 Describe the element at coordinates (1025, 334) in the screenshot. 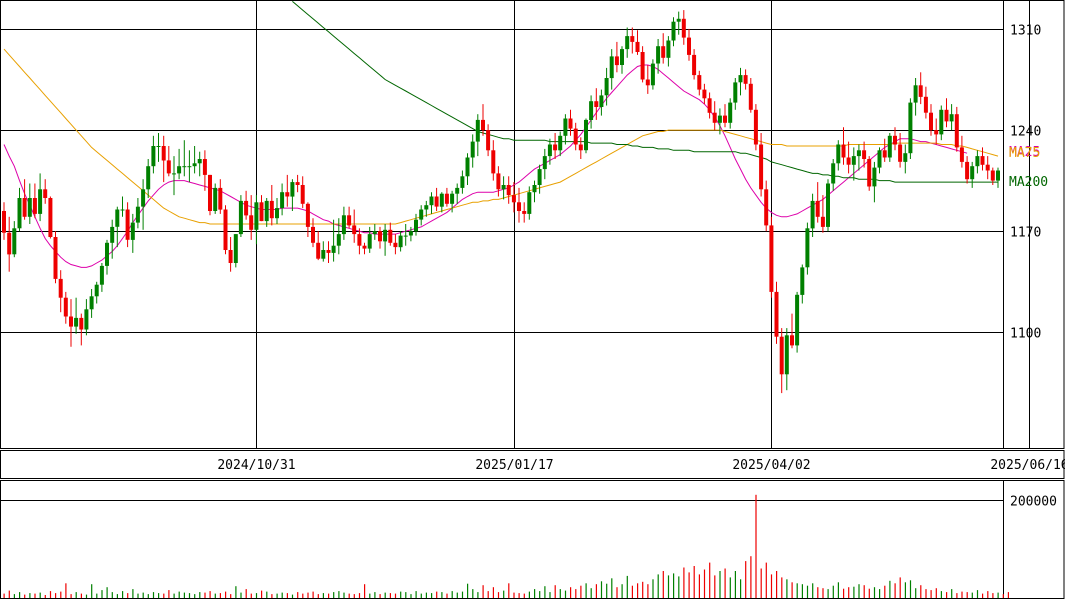

I see `price-tick-label: 1100` at that location.